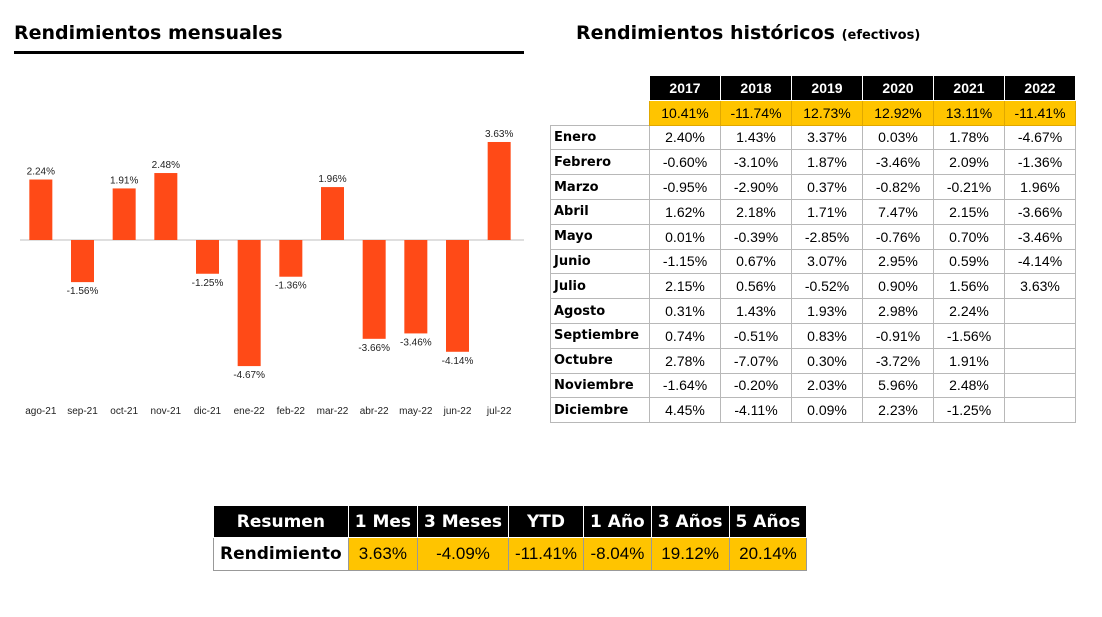 This screenshot has width=1102, height=617. Describe the element at coordinates (281, 521) in the screenshot. I see `summary-header-label: Resumen` at that location.